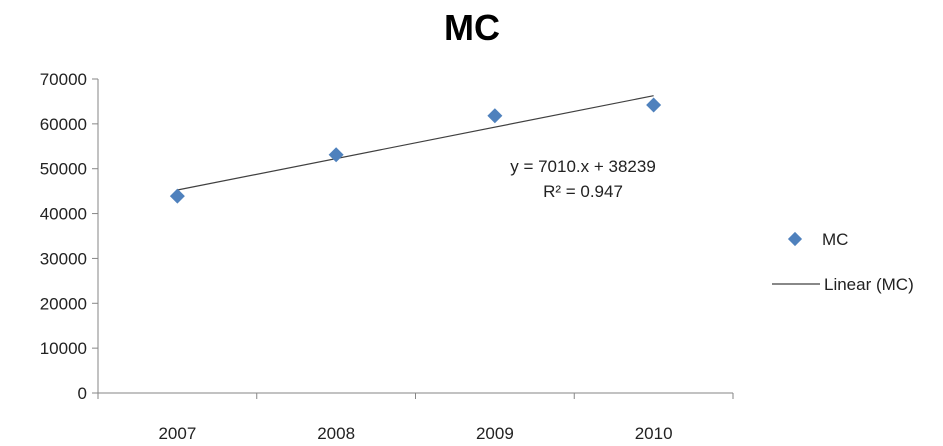  I want to click on trendline-group, so click(415, 143).